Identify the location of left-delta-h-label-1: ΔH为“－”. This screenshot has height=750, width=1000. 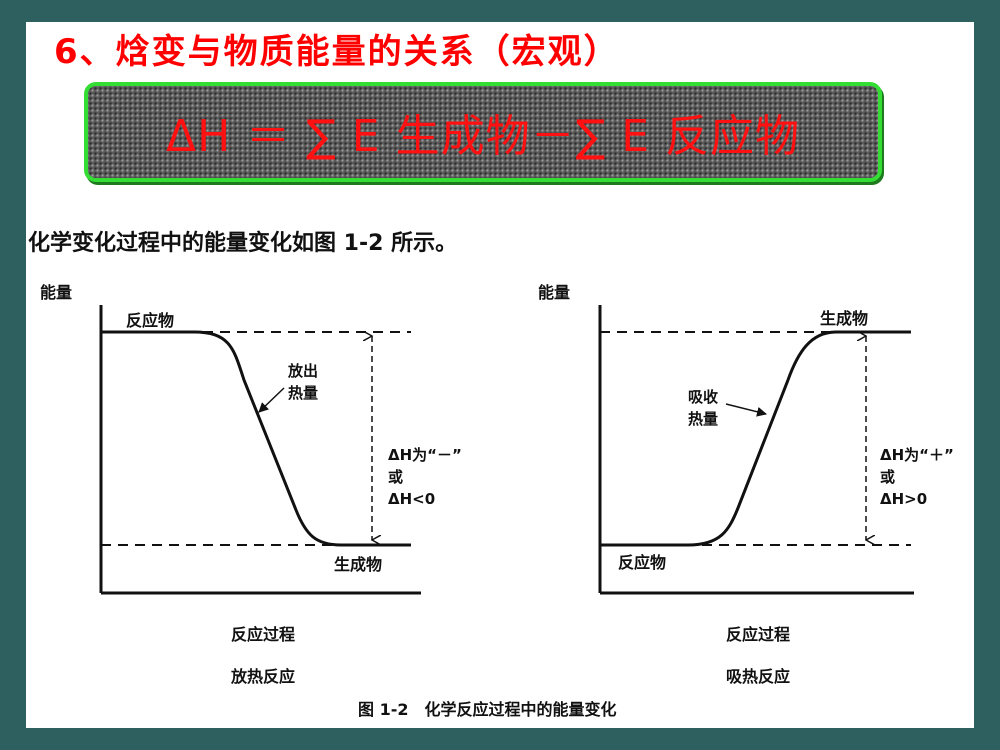
(425, 455).